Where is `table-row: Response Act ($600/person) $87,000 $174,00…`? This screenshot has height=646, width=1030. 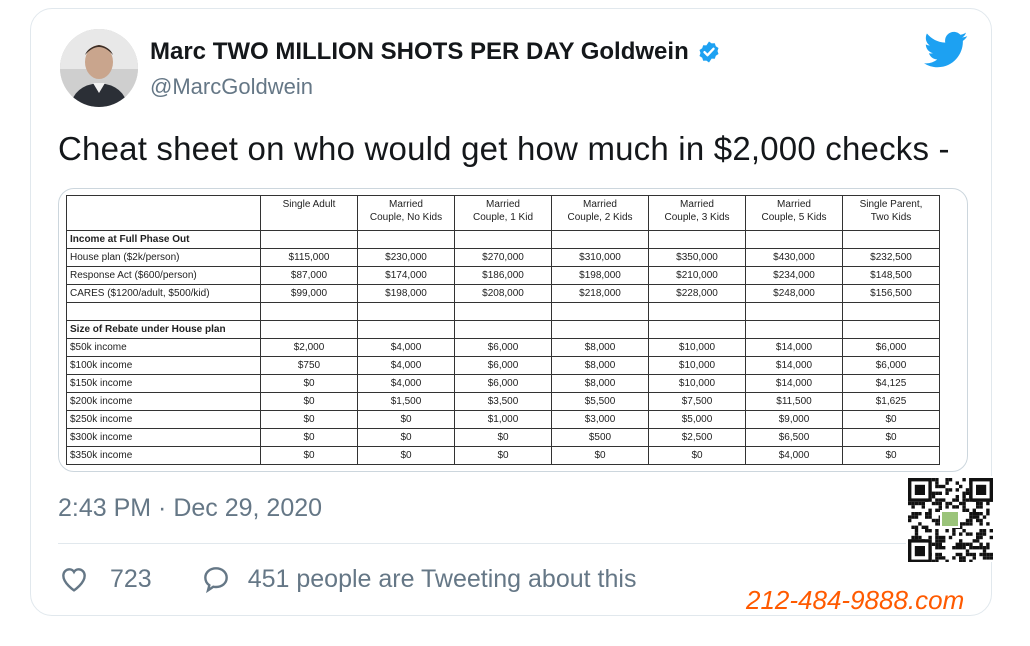 table-row: Response Act ($600/person) $87,000 $174,00… is located at coordinates (503, 275).